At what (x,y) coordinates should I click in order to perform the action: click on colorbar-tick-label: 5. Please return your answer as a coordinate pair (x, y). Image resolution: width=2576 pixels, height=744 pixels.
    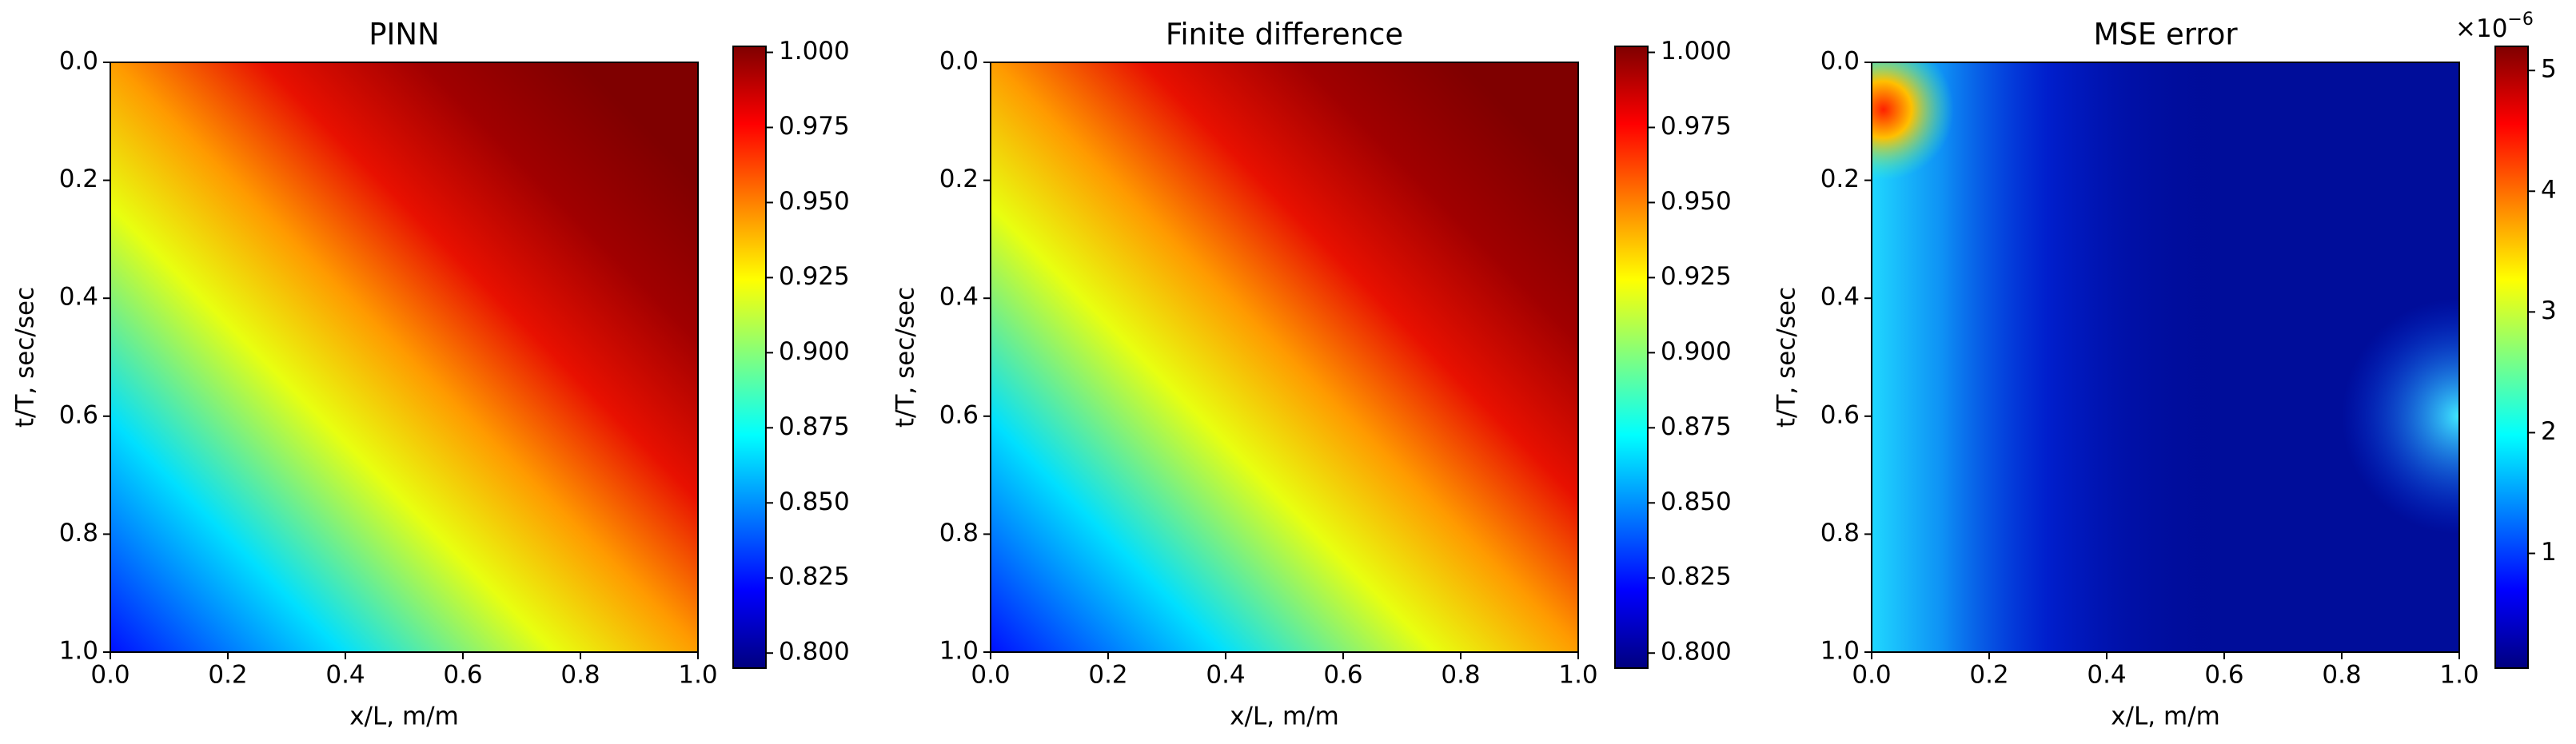
    Looking at the image, I should click on (2549, 70).